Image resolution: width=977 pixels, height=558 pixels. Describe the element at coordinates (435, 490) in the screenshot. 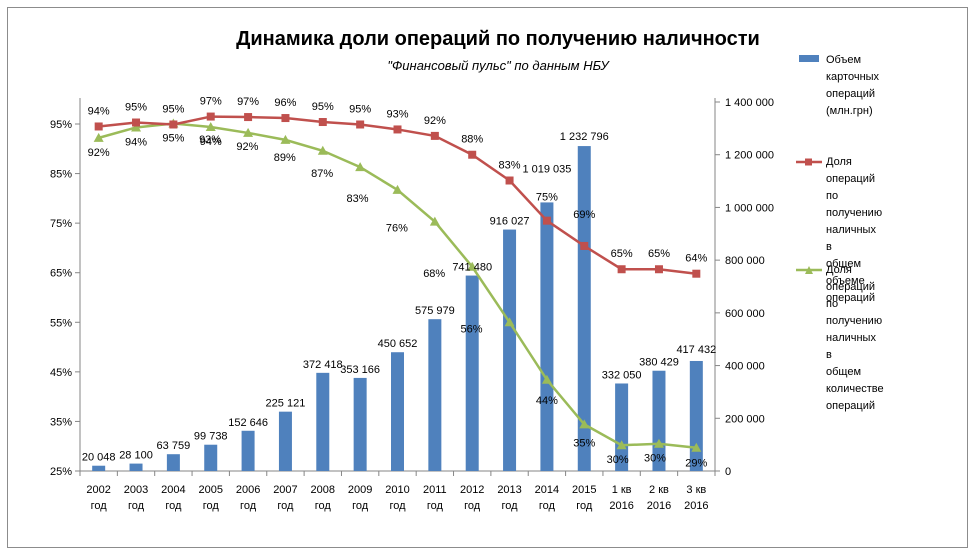

I see `x-axis-category-label: 2011` at that location.